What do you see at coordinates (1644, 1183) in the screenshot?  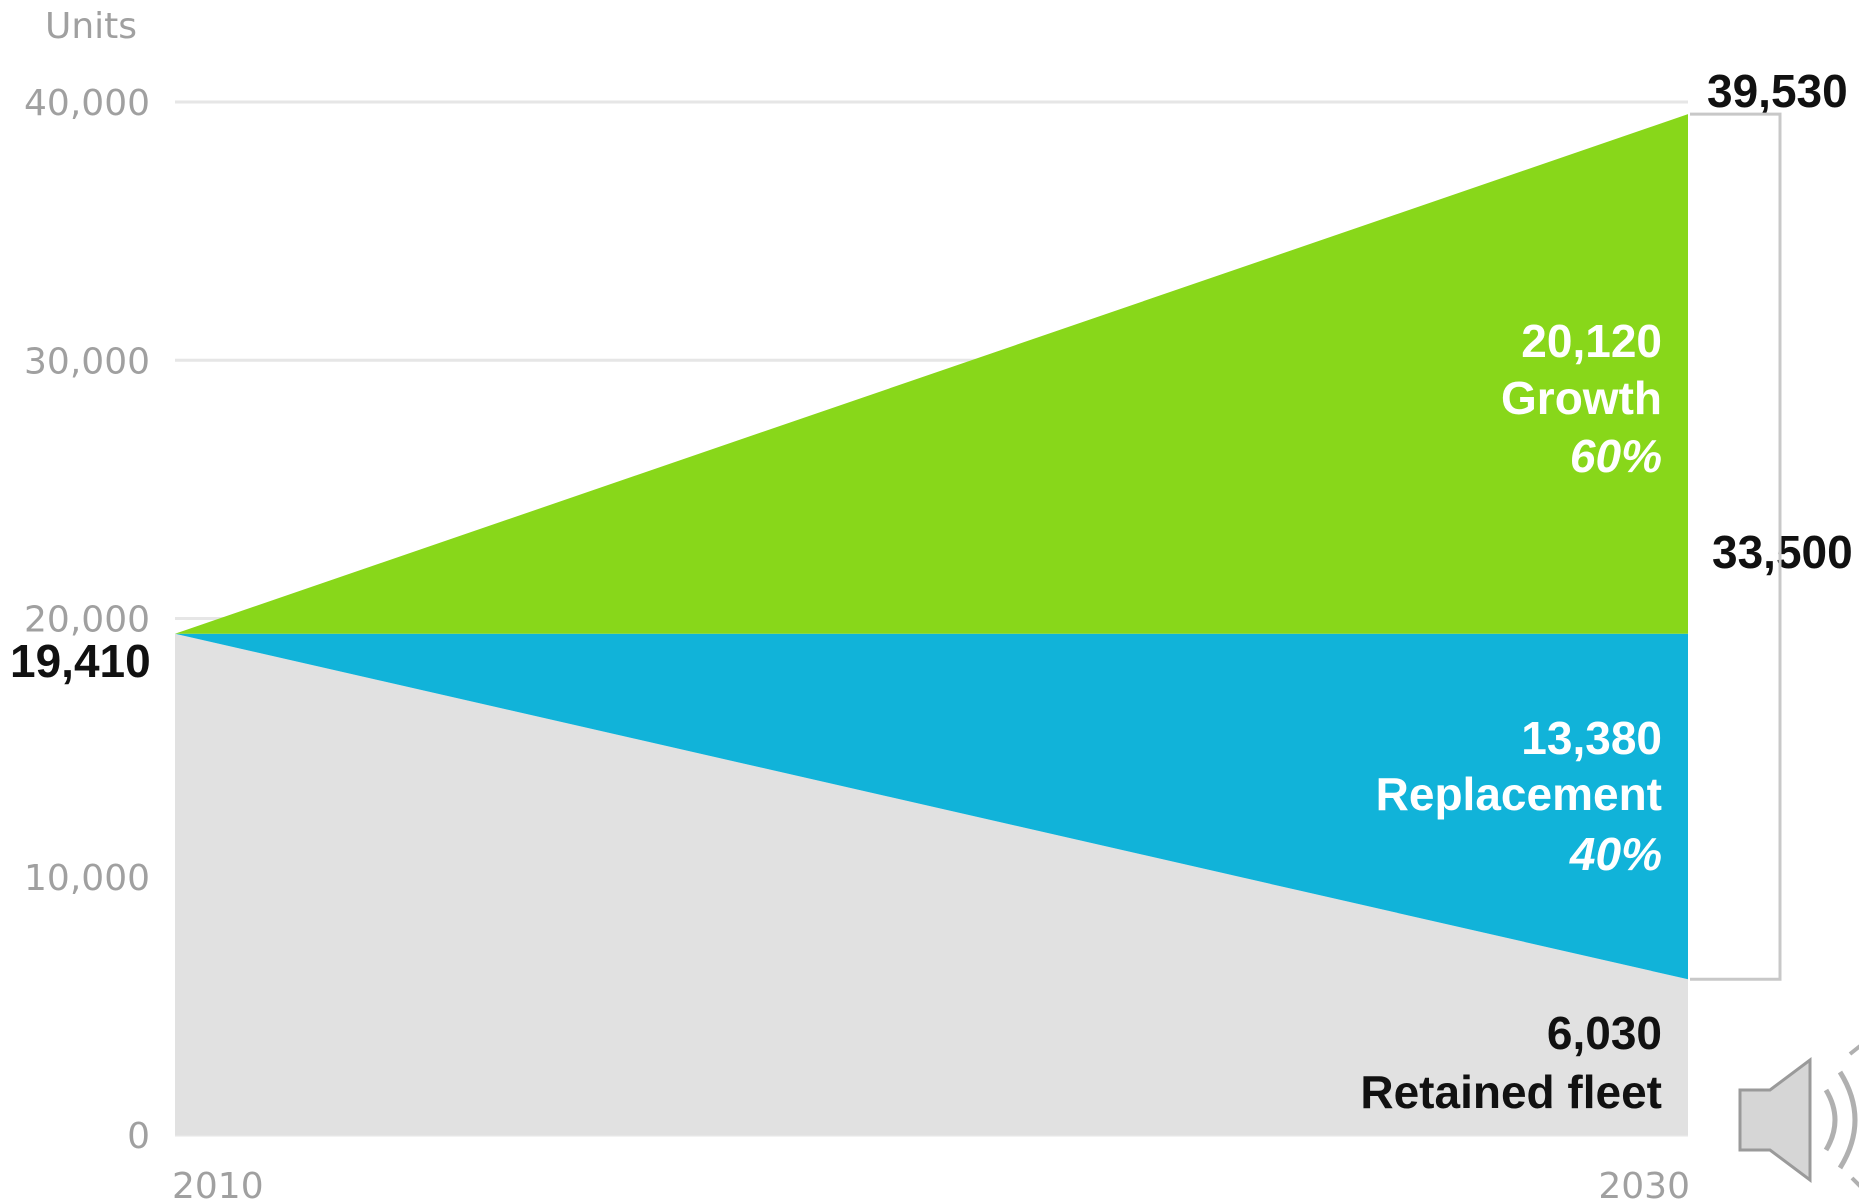 I see `x-tick-2030: 2030` at bounding box center [1644, 1183].